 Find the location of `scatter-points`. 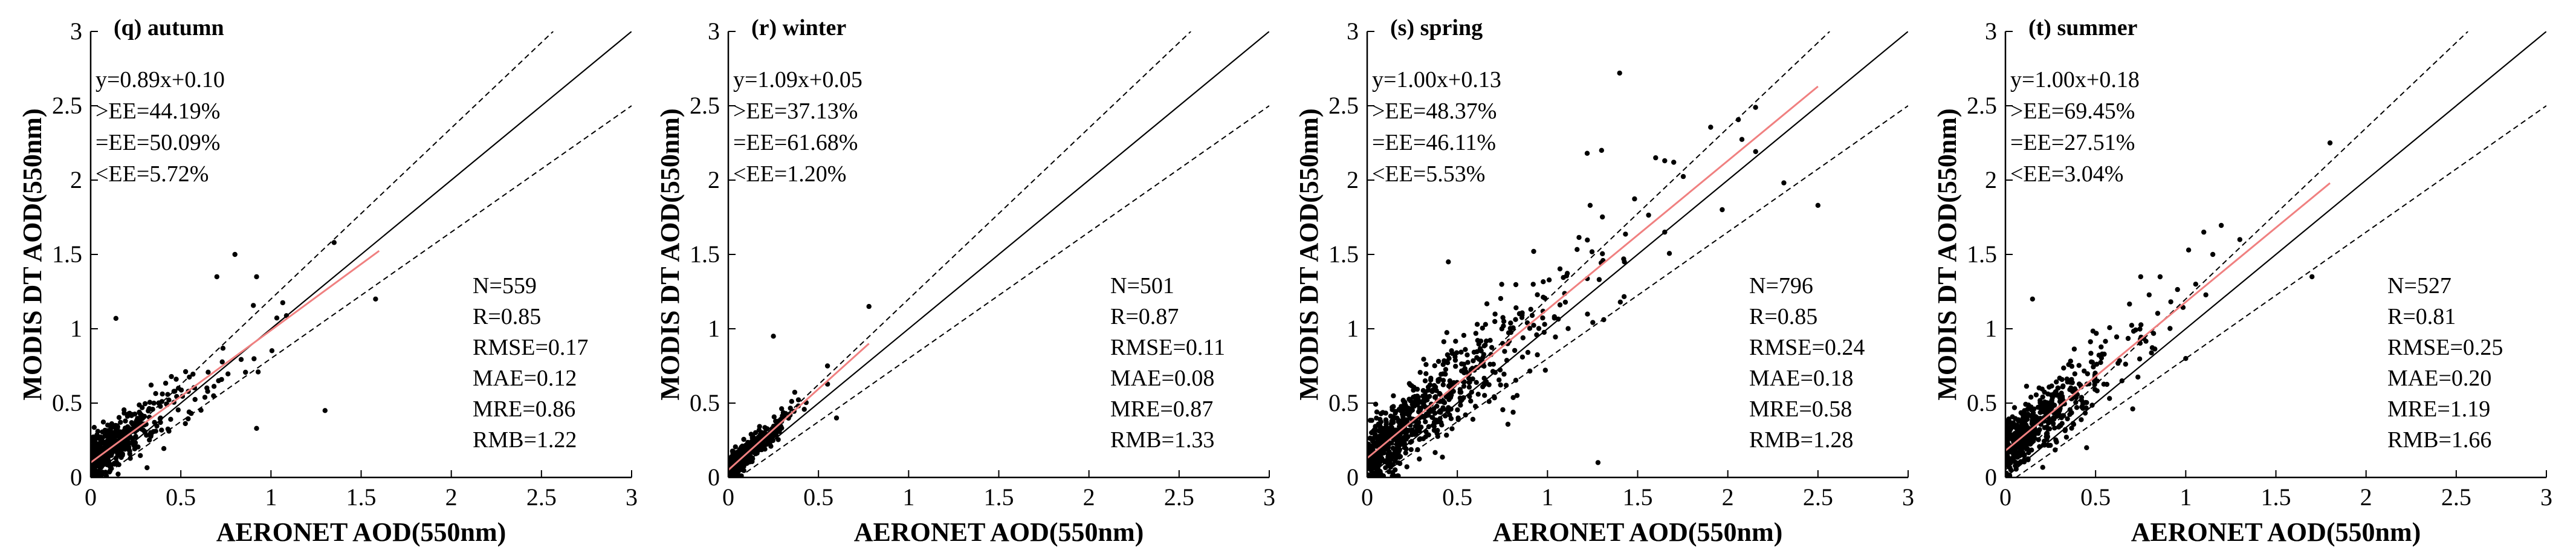

scatter-points is located at coordinates (2169, 308).